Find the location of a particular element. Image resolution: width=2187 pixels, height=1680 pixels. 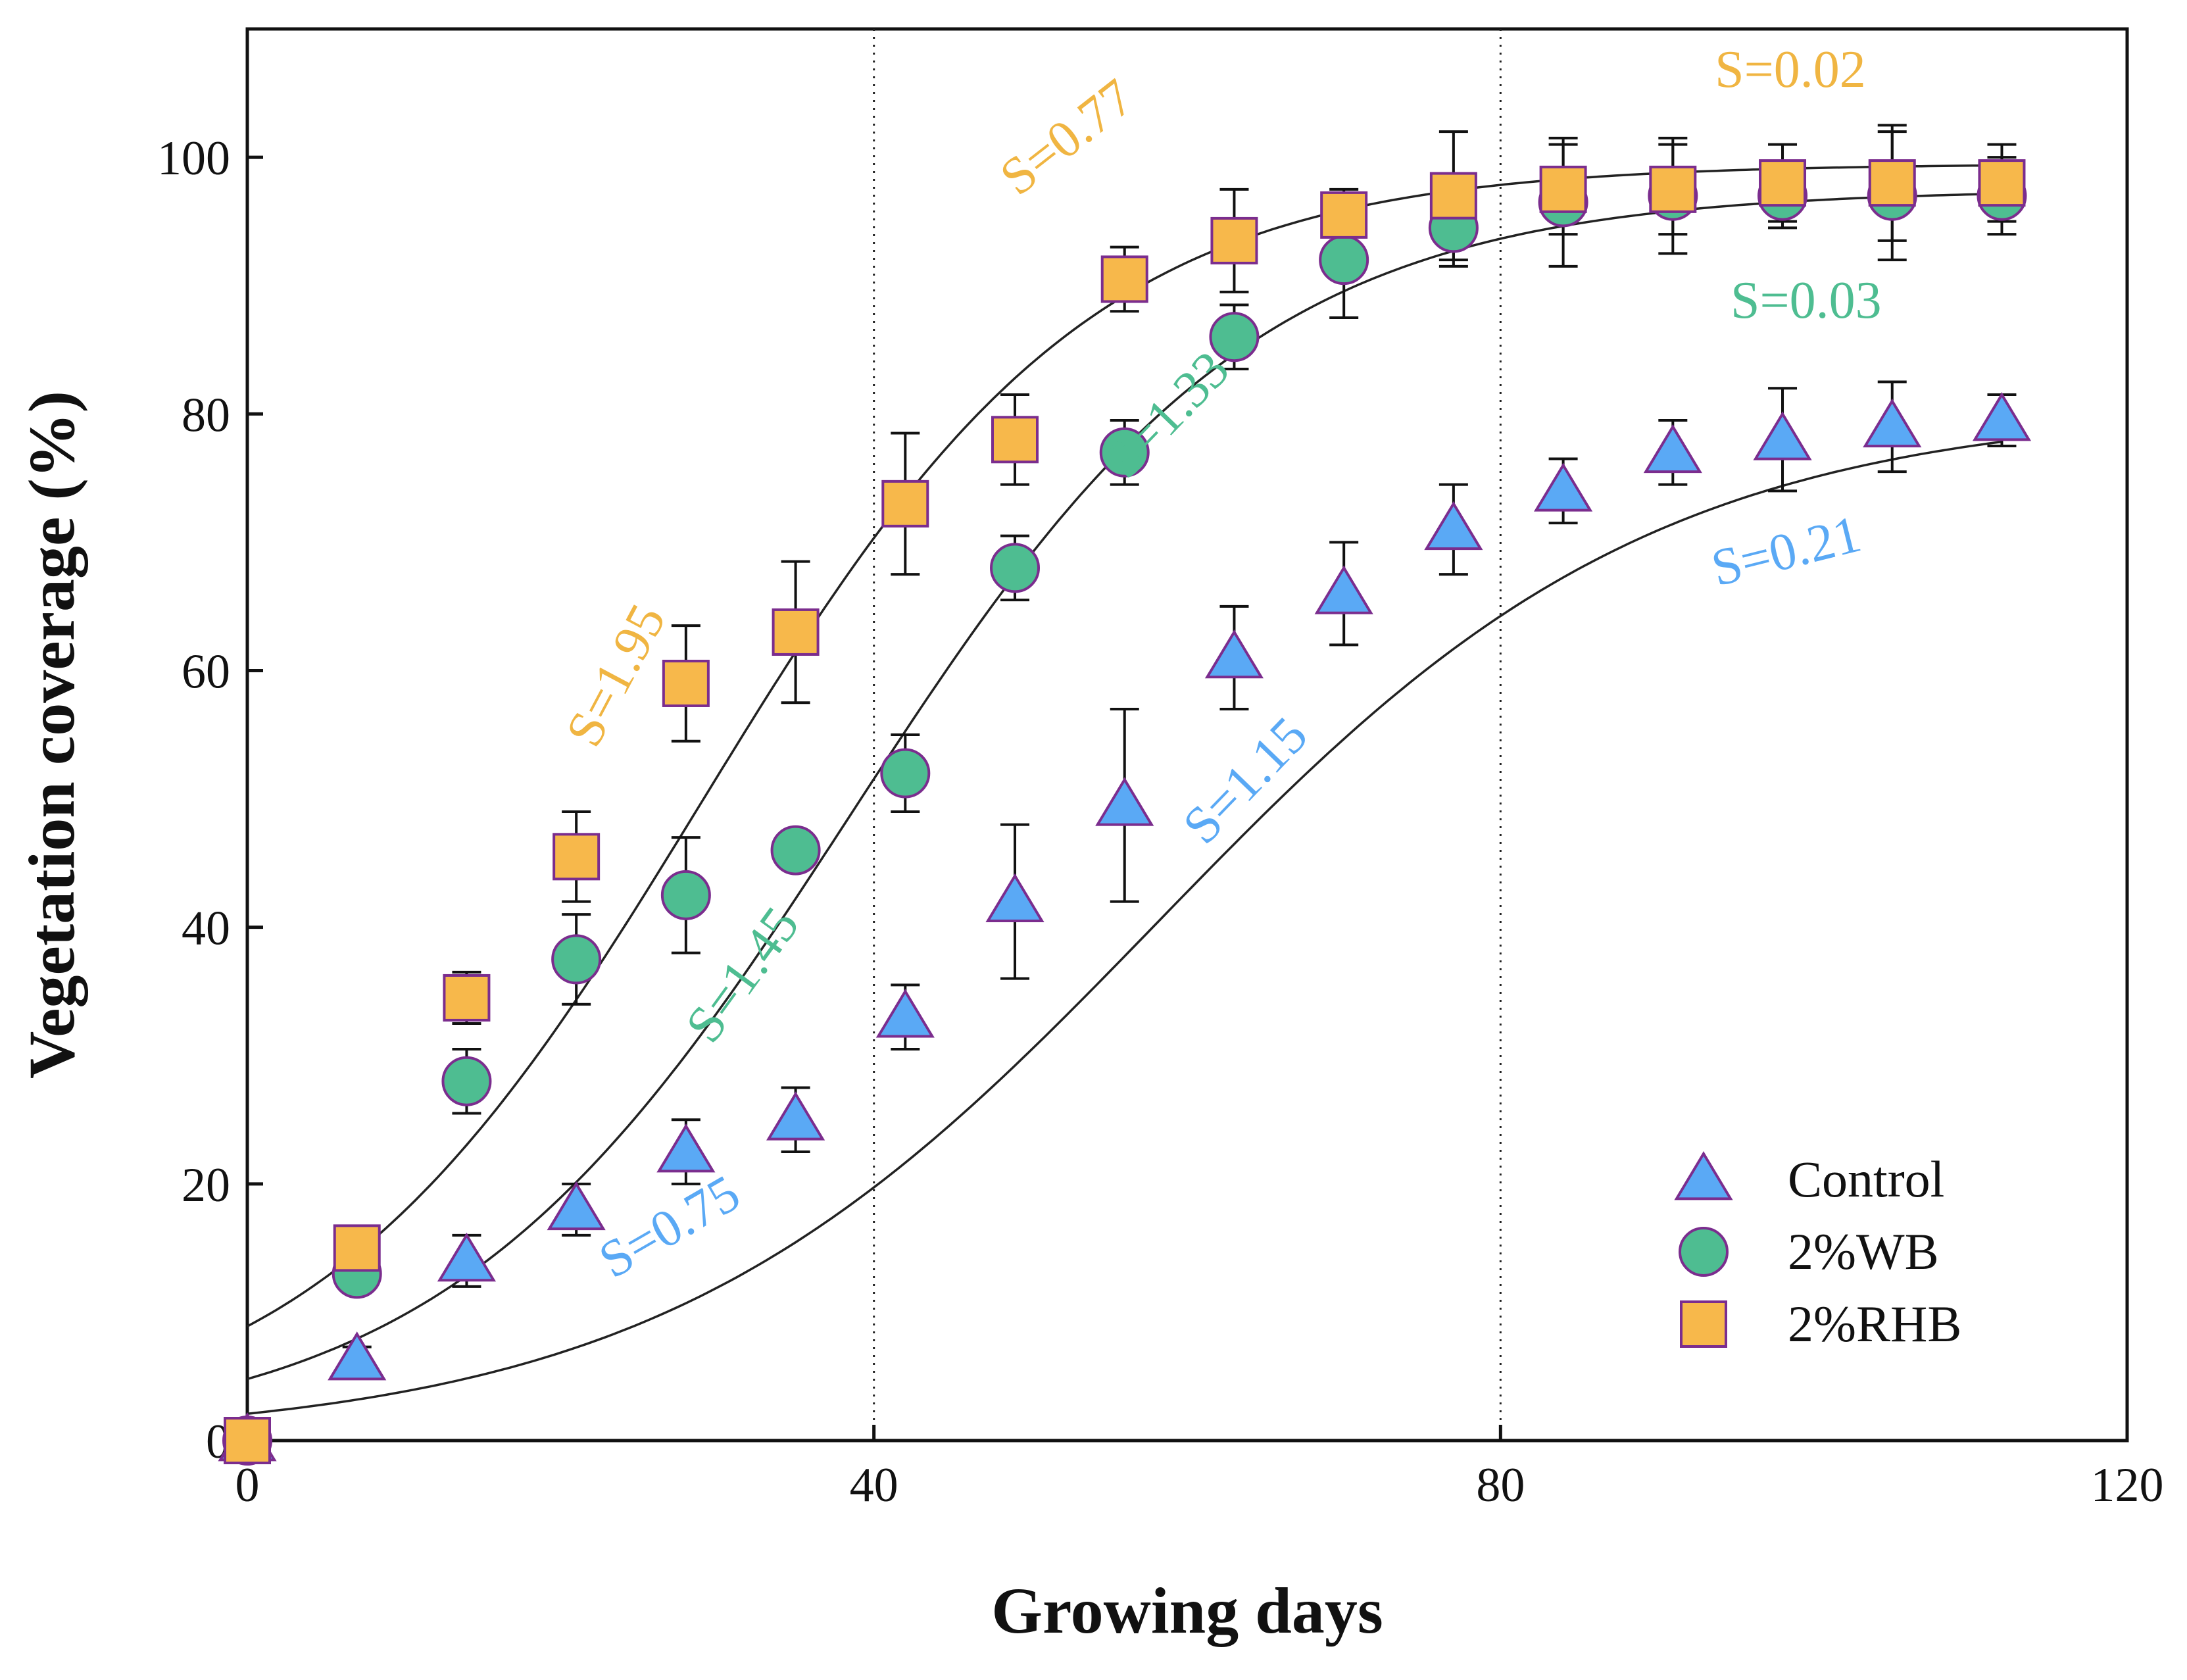

slope-annotation-2pct-rhb: S=0.77 is located at coordinates (1067, 137).